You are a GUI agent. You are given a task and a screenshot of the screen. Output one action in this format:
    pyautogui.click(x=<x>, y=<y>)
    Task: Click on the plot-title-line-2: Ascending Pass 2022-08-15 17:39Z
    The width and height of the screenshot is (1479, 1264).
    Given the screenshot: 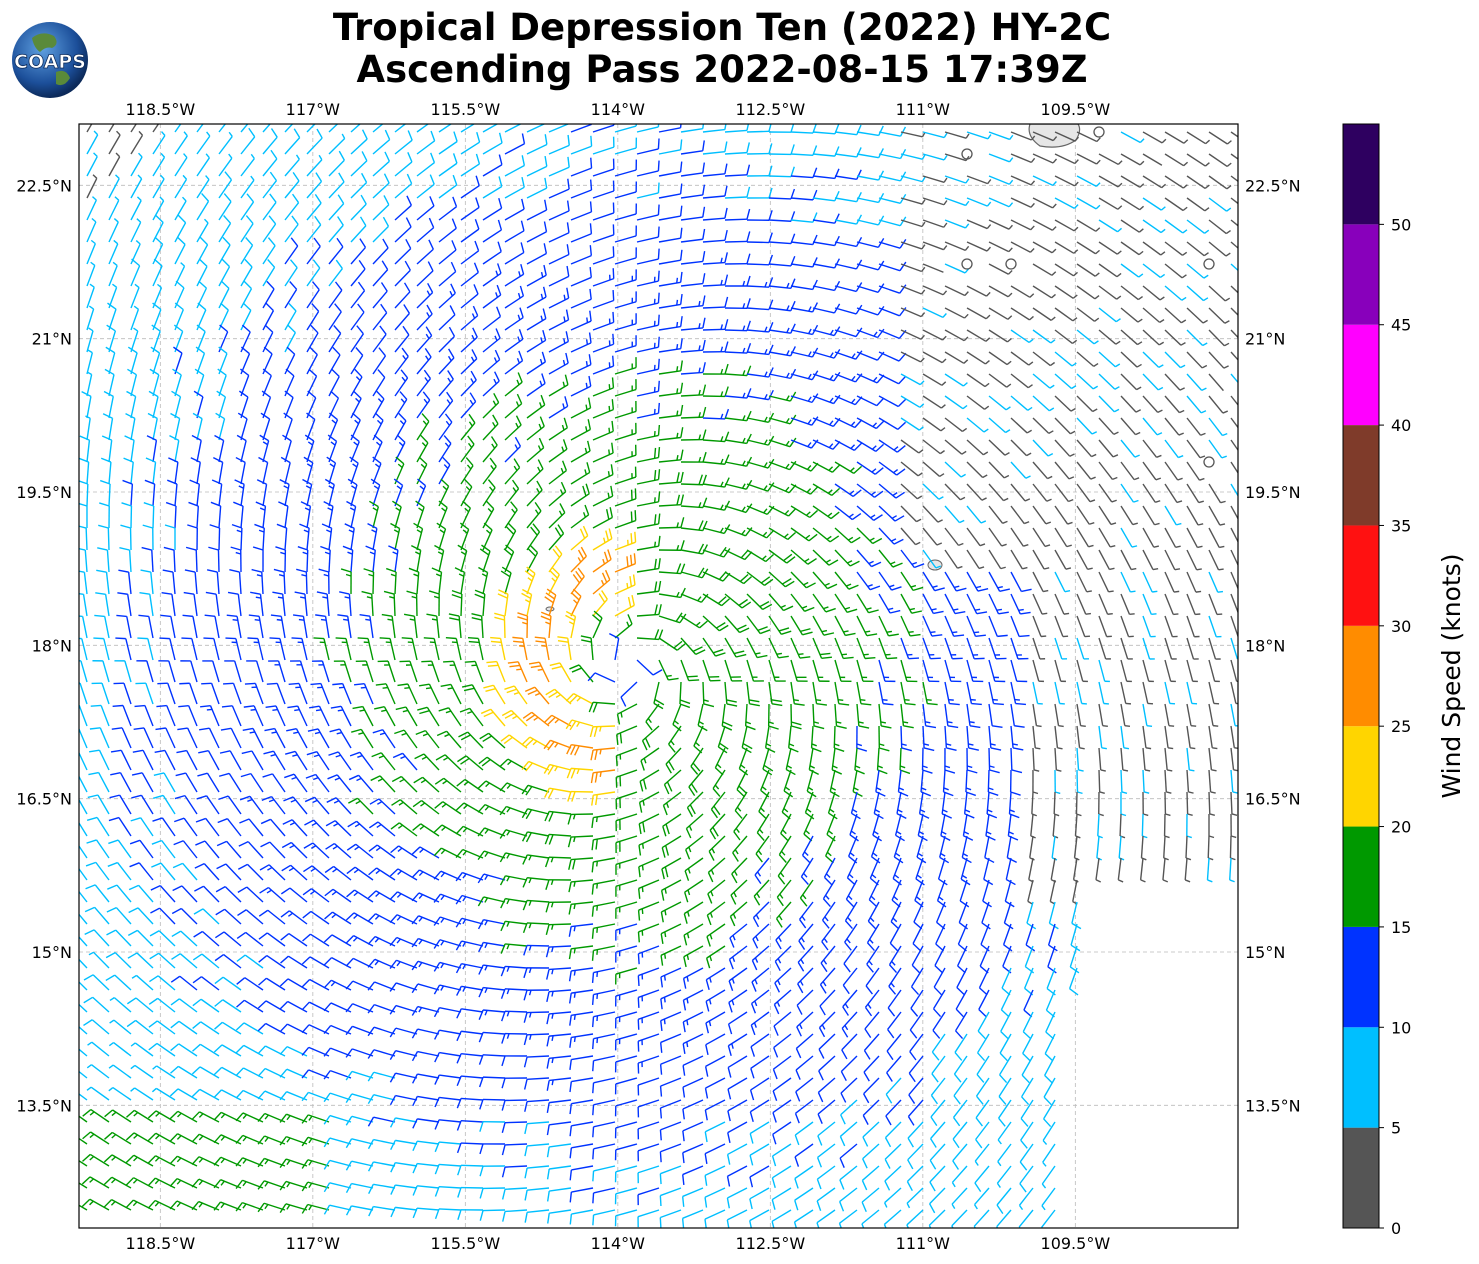 What is the action you would take?
    pyautogui.click(x=722, y=69)
    